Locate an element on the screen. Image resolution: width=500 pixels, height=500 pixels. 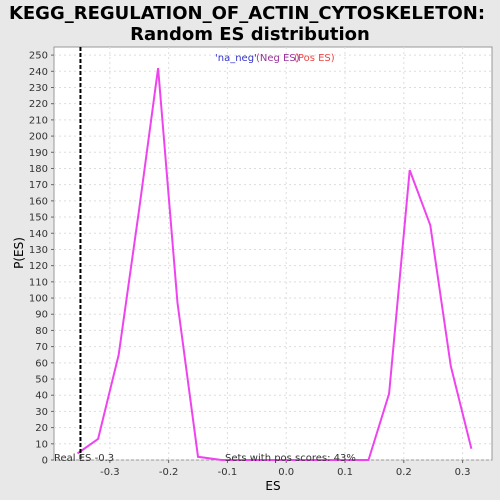
y-tick-label: 210 is located at coordinates (38, 120).